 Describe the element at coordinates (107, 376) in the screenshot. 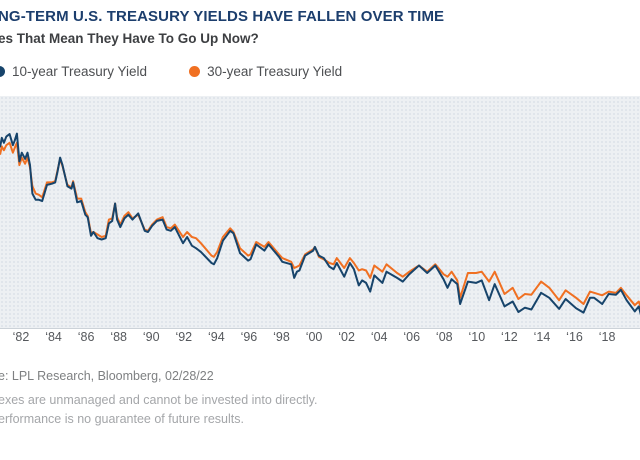

I see `source-text: e: LPL Research, Bloomberg, 02/28/22` at that location.